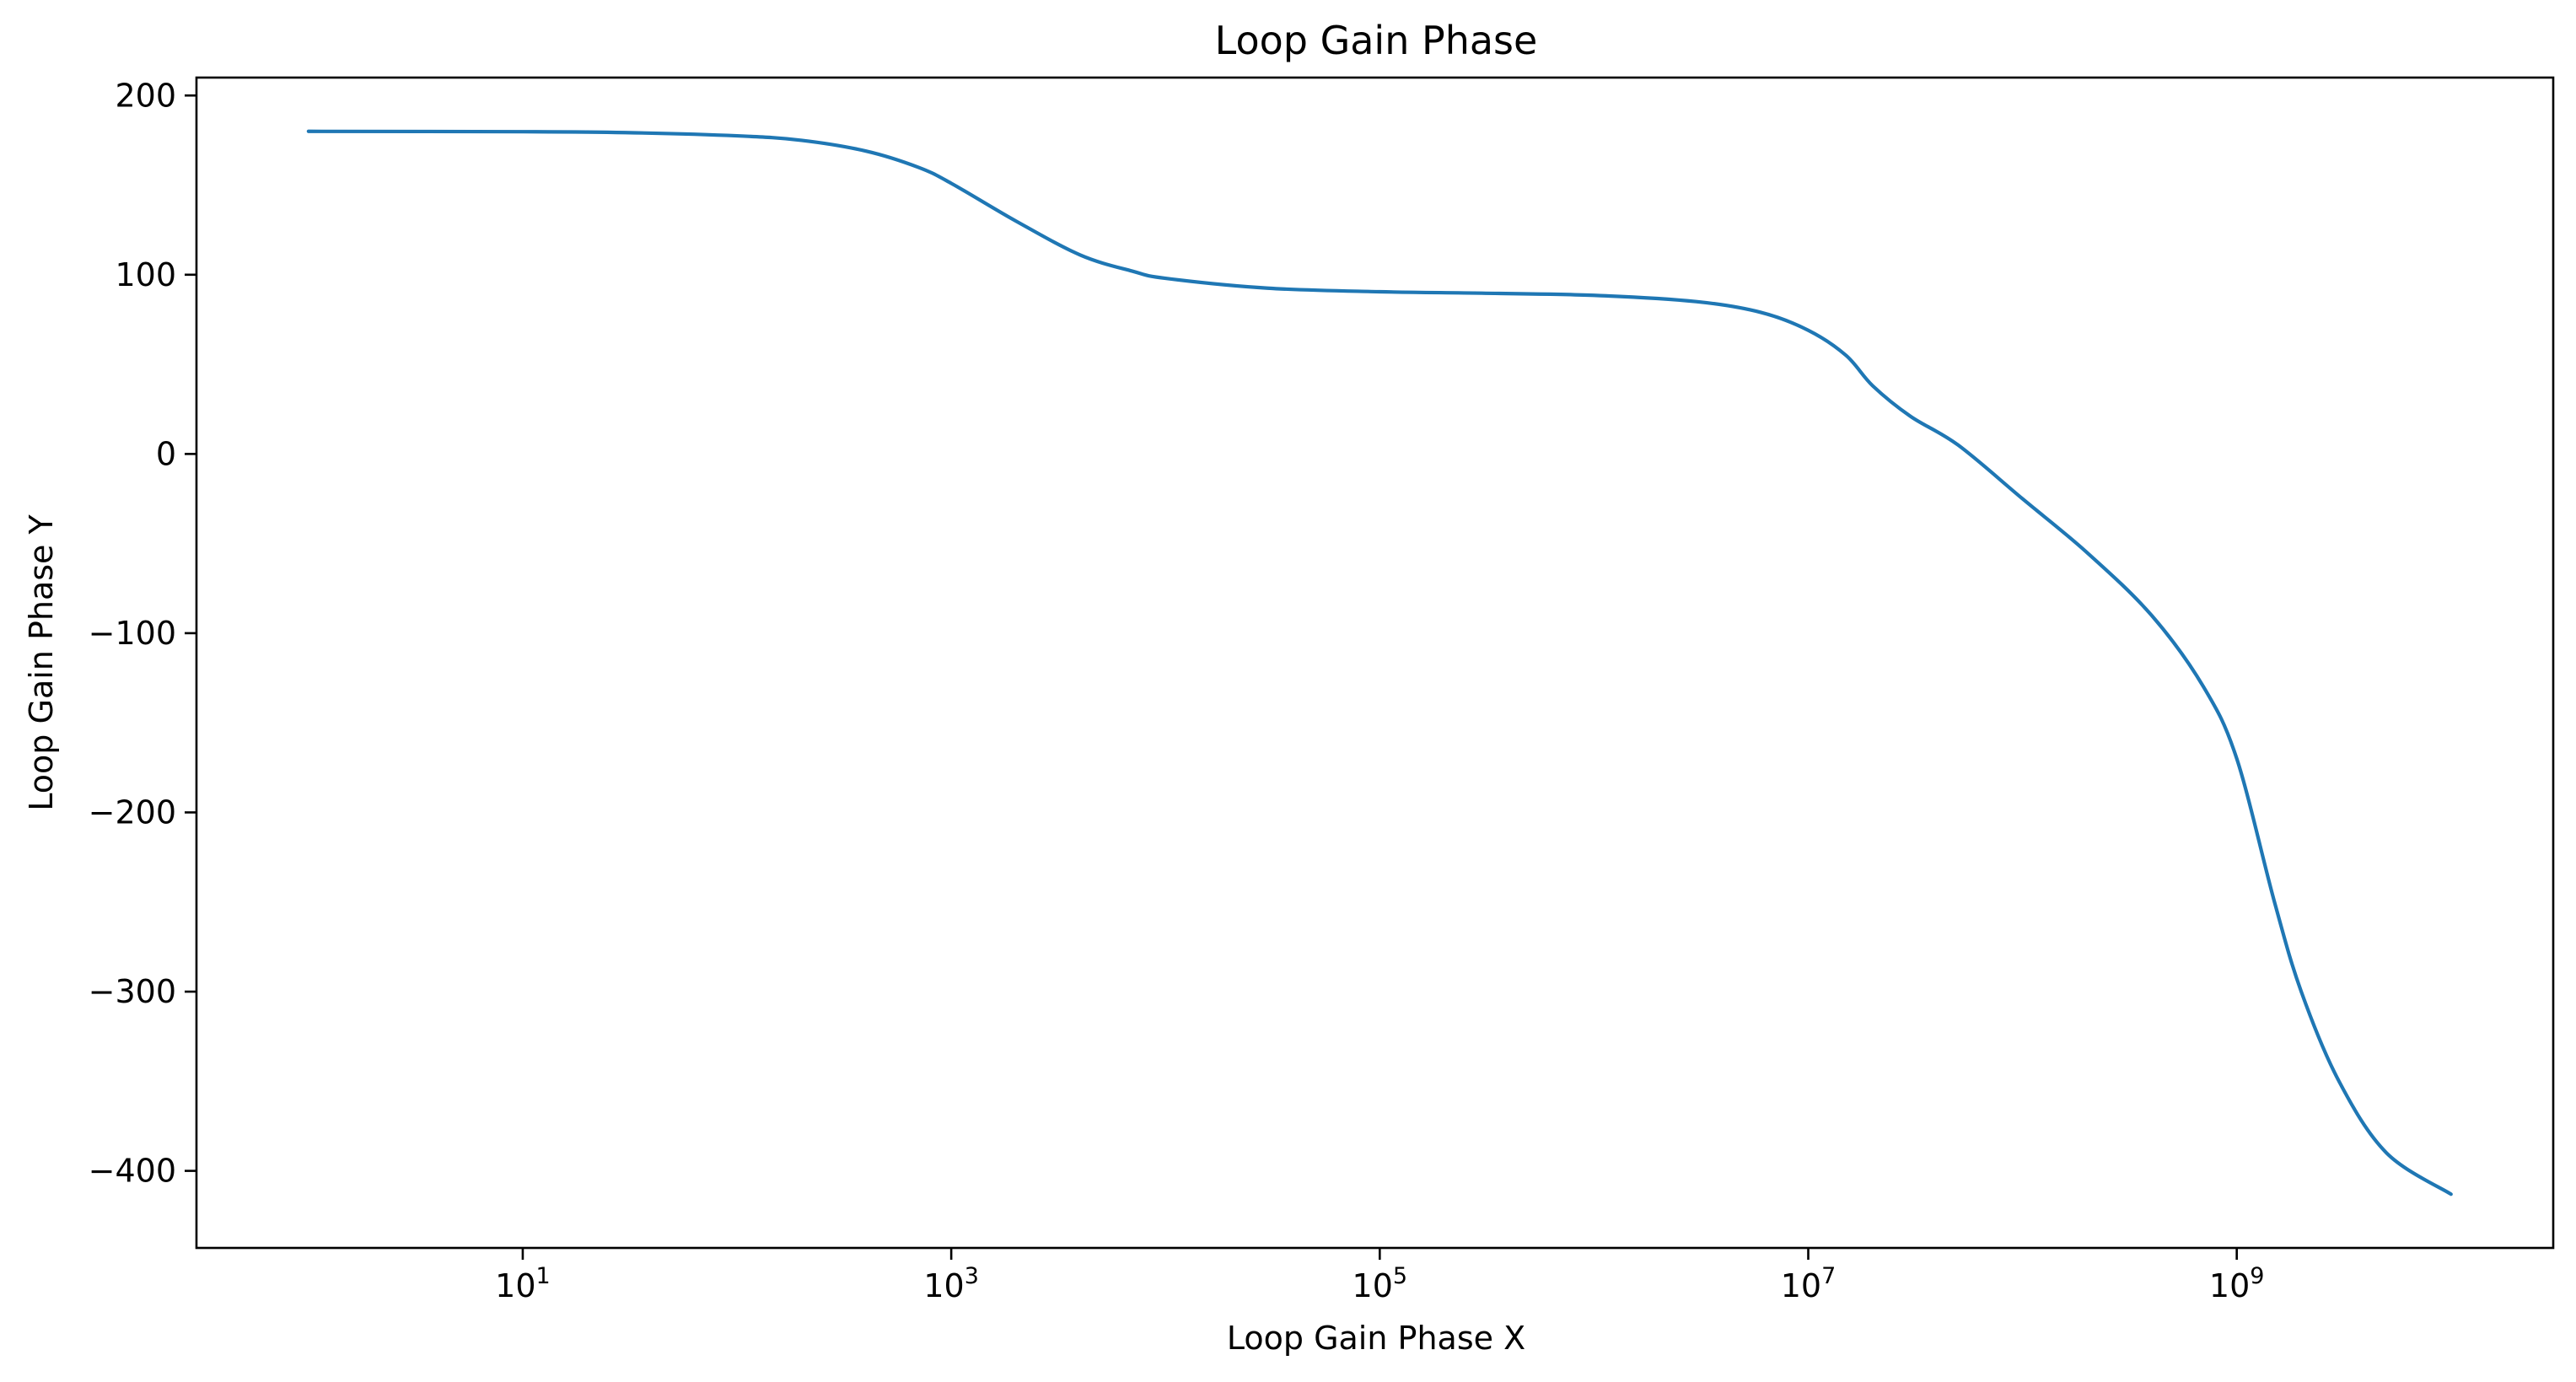  I want to click on y-tick-label: −100, so click(132, 633).